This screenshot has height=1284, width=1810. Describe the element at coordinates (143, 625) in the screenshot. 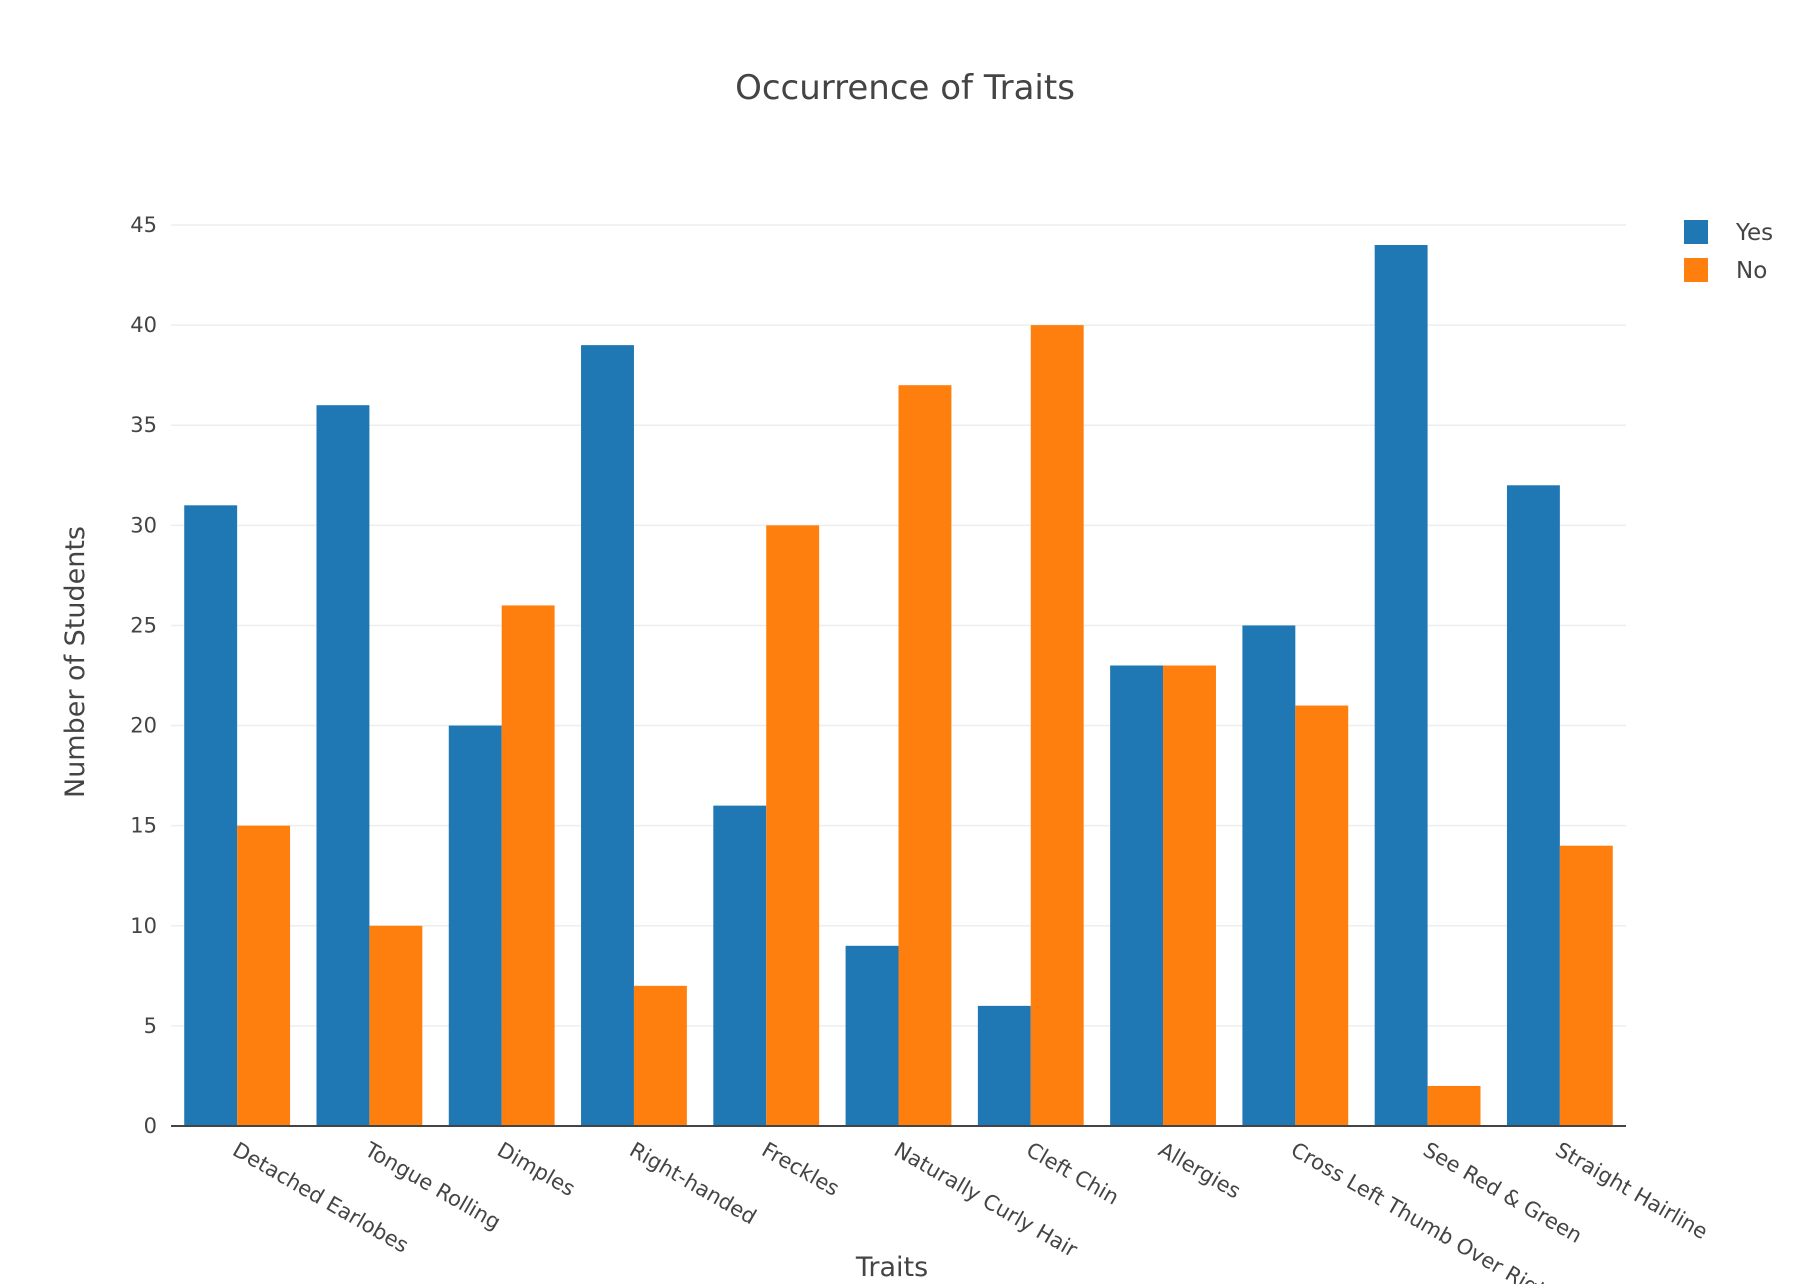

I see `y-tick-label: 25` at that location.